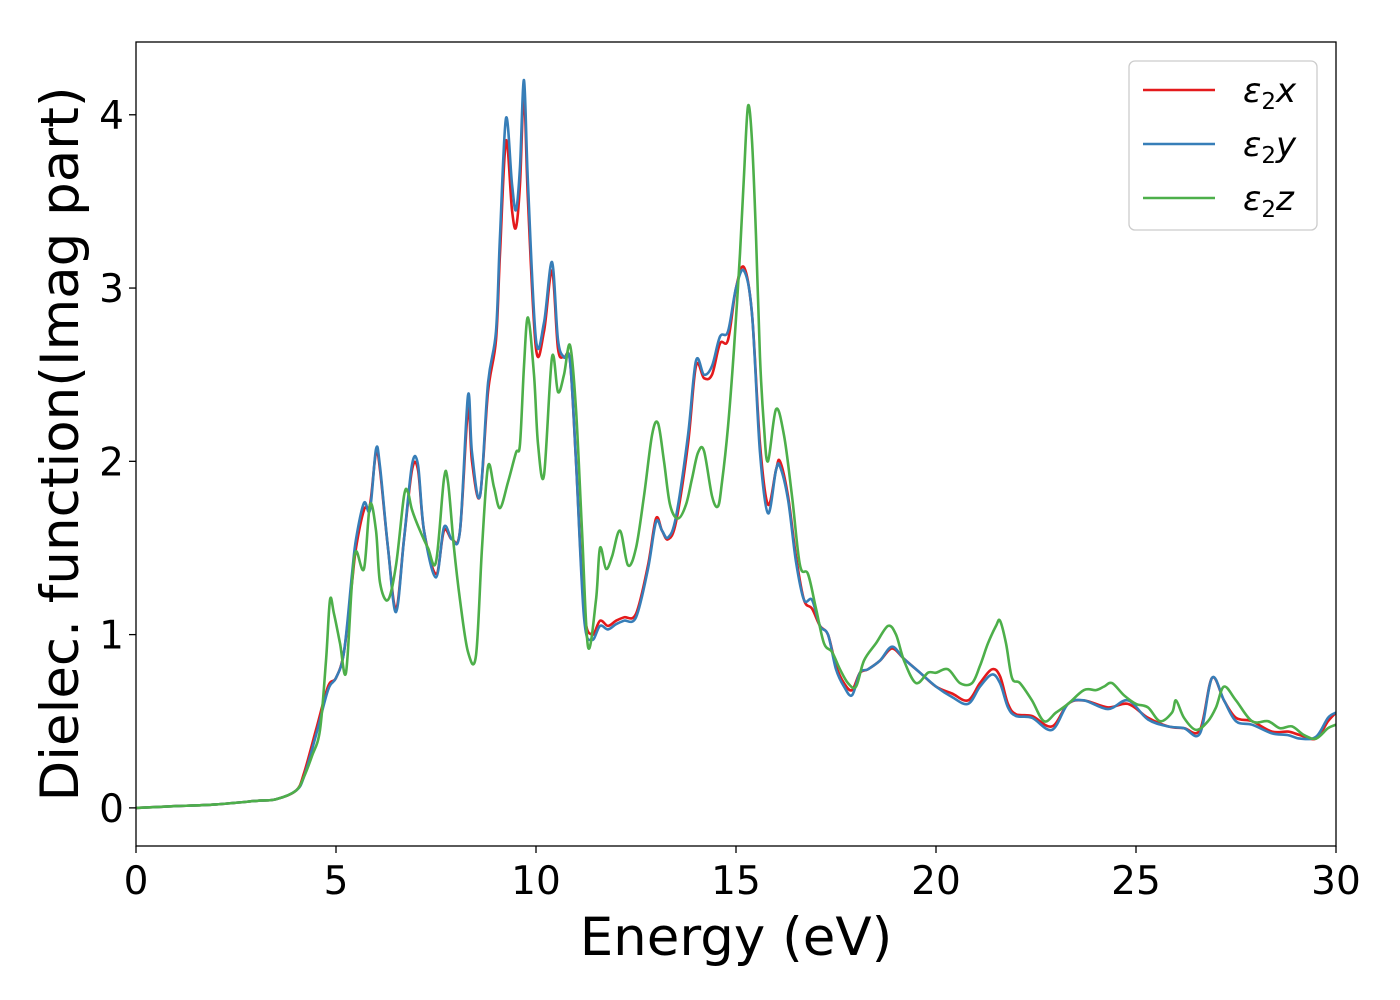 This screenshot has height=1000, width=1400. Describe the element at coordinates (111, 289) in the screenshot. I see `y-tick-label: 3` at that location.